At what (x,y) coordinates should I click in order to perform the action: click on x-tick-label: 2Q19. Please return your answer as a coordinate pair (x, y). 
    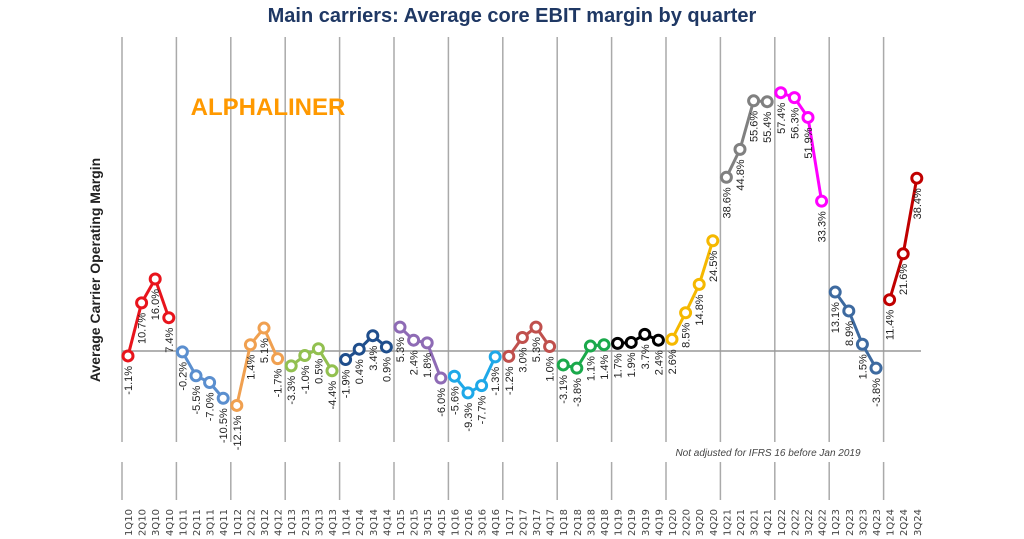
    Looking at the image, I should click on (632, 522).